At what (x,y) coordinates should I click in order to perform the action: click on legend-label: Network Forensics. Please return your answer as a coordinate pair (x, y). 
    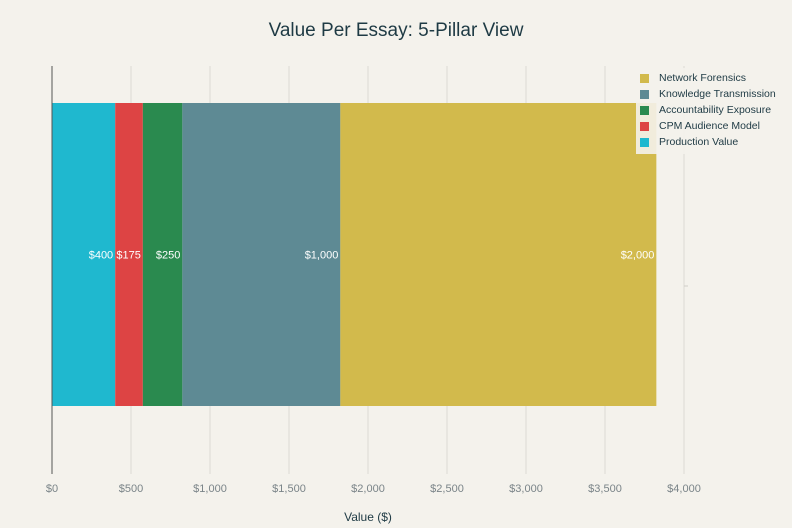
    Looking at the image, I should click on (702, 78).